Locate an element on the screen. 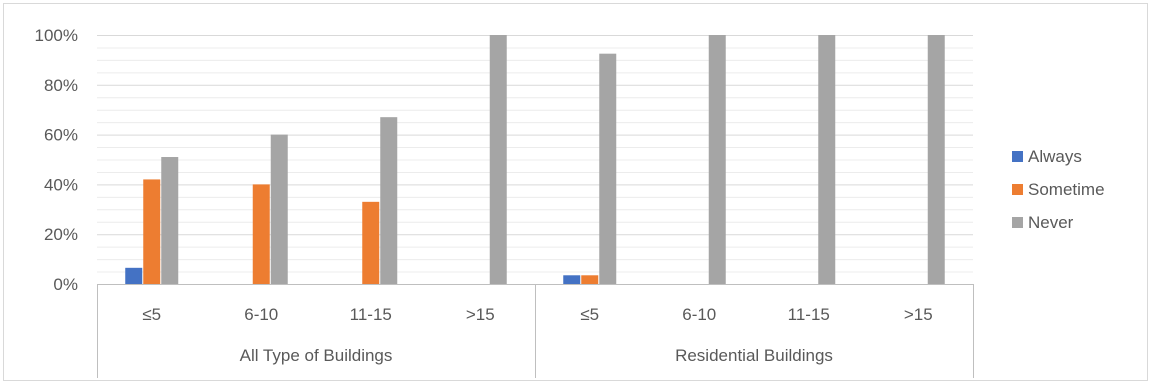  legend-item-never: Never is located at coordinates (1058, 222).